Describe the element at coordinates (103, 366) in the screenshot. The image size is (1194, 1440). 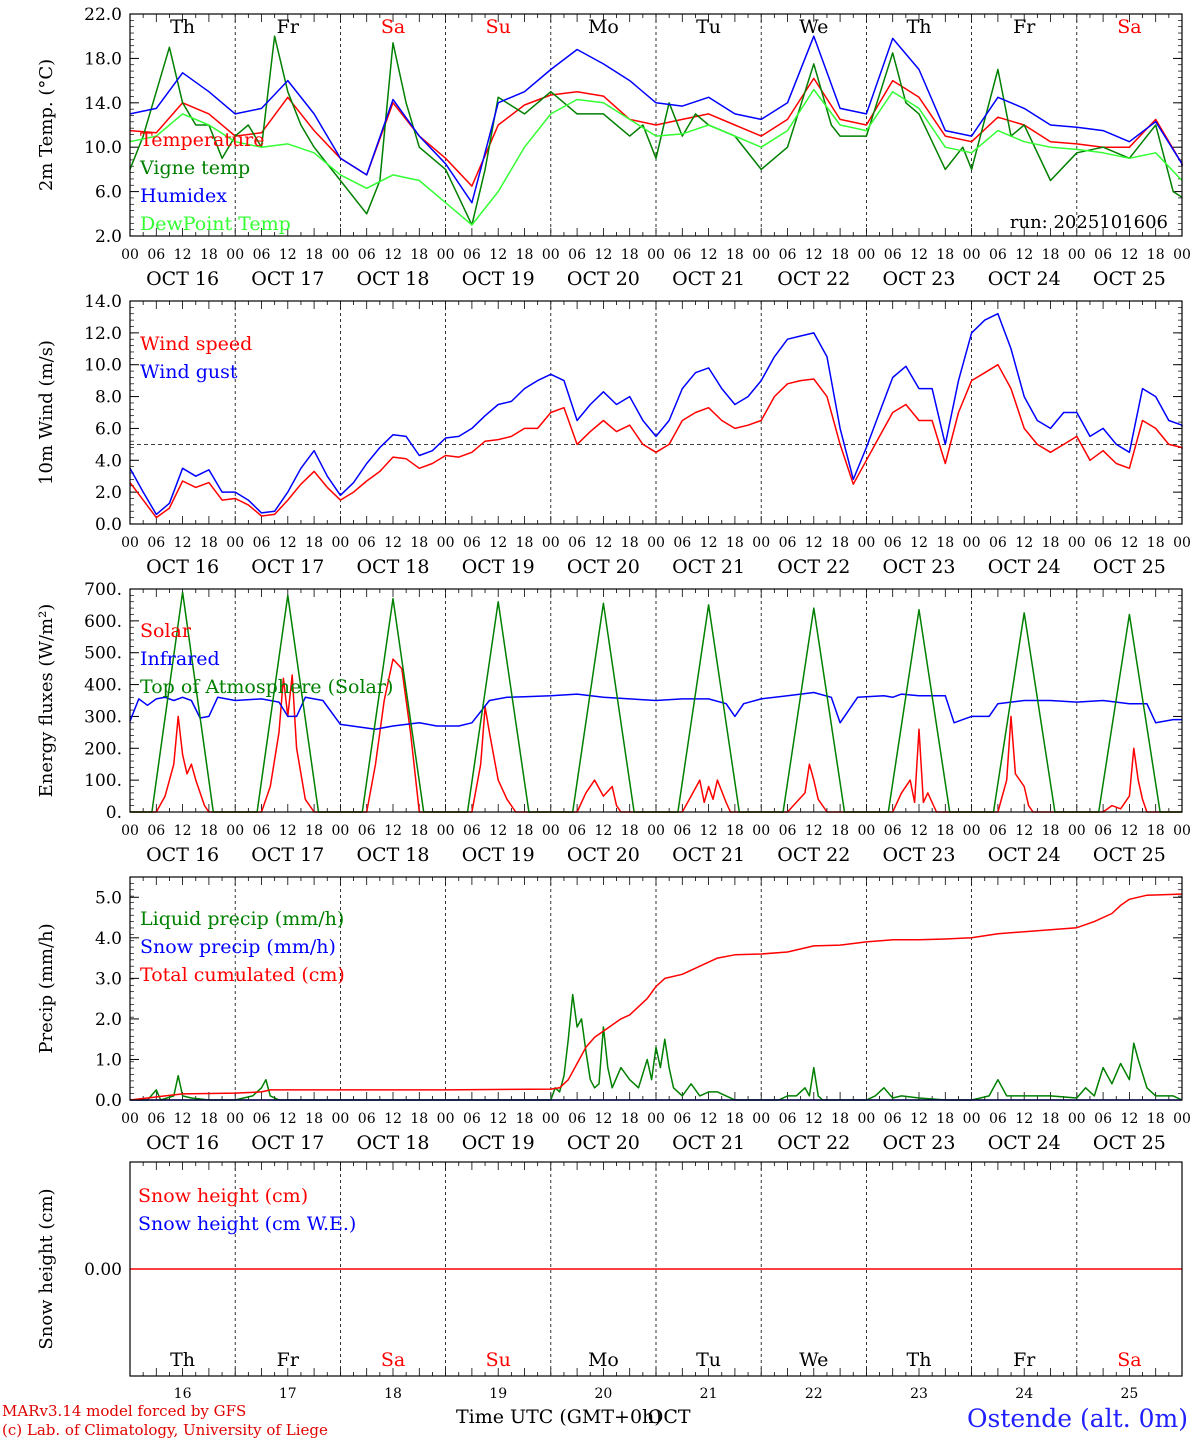
I see `y-tick-label: 10.0` at that location.